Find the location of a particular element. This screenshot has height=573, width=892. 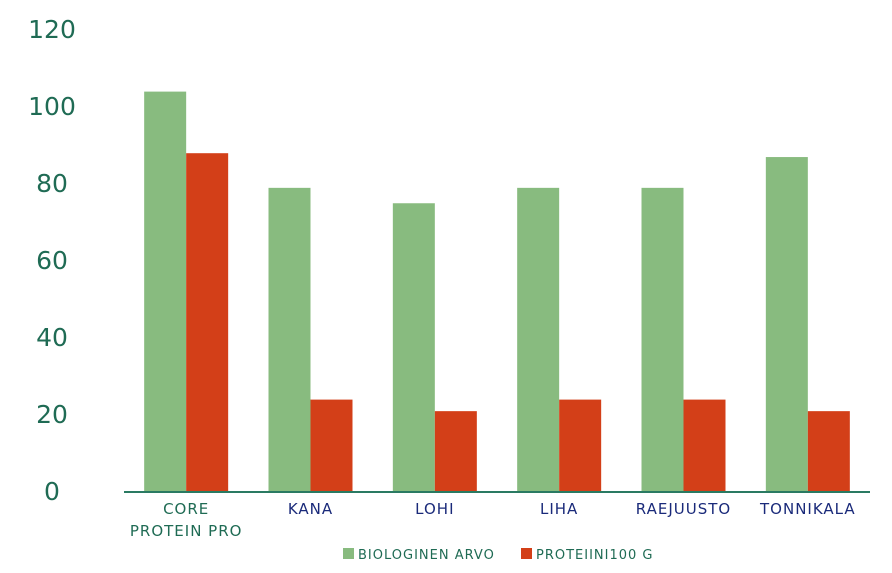

legend: BIOLOGINEN ARVO PROTEIINI100 G is located at coordinates (498, 555).